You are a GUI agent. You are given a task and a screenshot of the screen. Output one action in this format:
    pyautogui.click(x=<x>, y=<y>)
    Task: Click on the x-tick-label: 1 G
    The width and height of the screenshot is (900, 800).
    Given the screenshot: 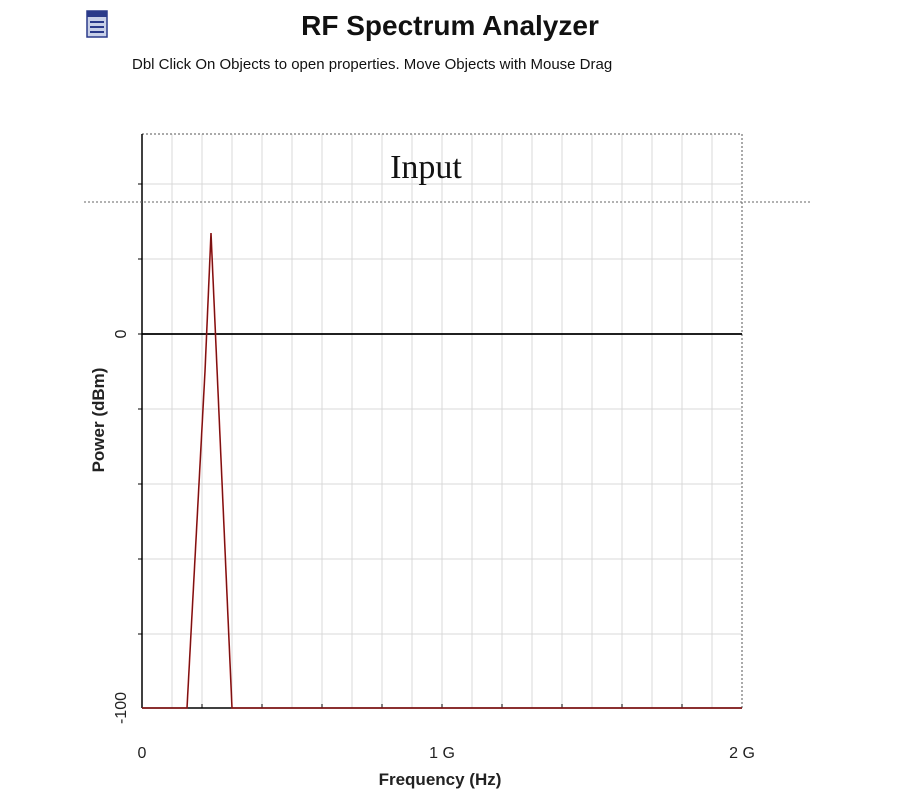 What is the action you would take?
    pyautogui.click(x=442, y=753)
    